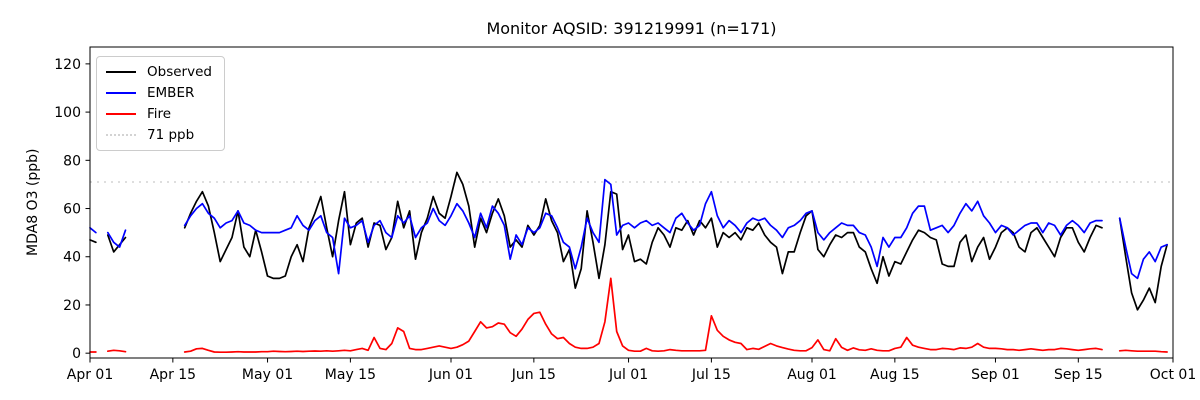 The image size is (1200, 400). Describe the element at coordinates (72, 306) in the screenshot. I see `y-tick-label: 20` at that location.